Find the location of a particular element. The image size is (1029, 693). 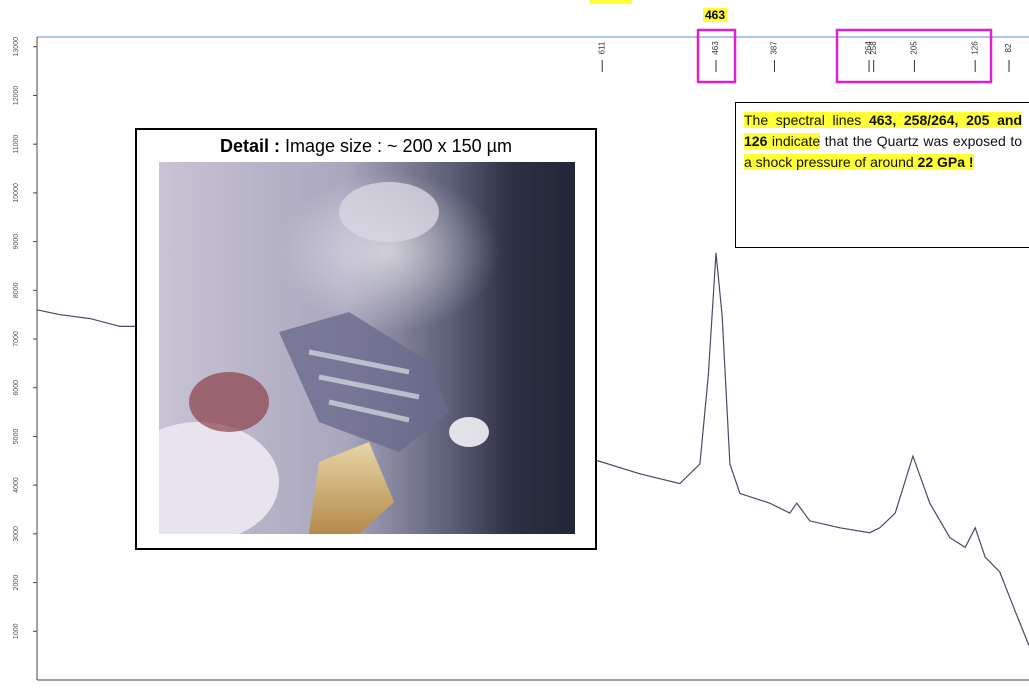

annotation-text: The spectral lines is located at coordinates (806, 120).